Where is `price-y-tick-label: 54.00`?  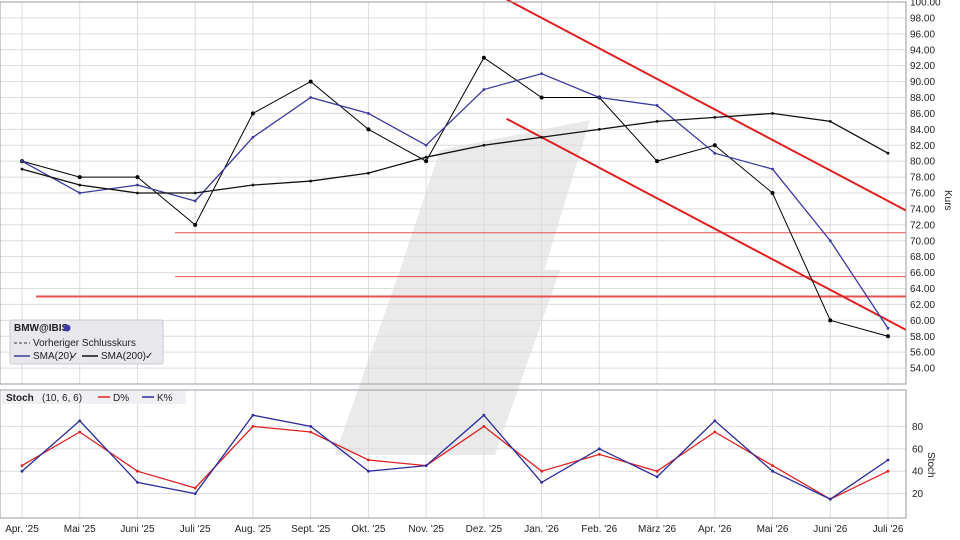 price-y-tick-label: 54.00 is located at coordinates (922, 369).